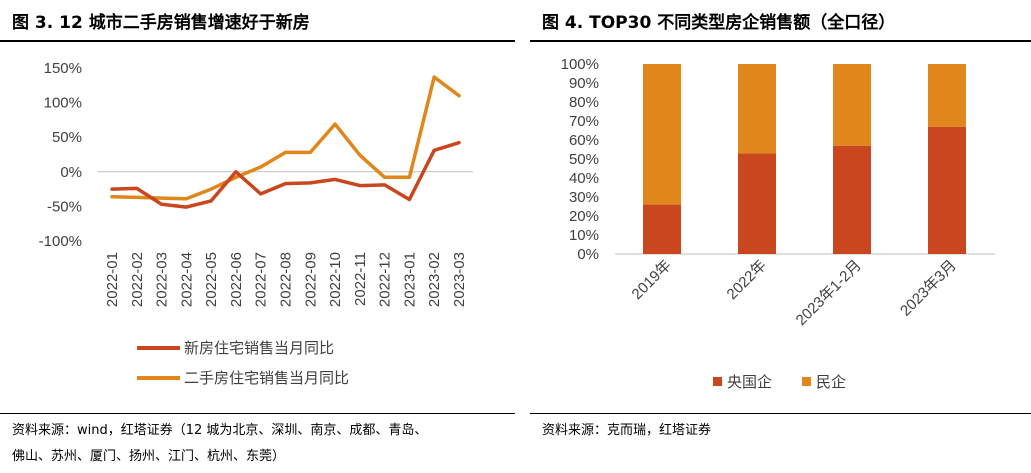 This screenshot has height=473, width=1031. What do you see at coordinates (831, 382) in the screenshot?
I see `legend-label: 民企` at bounding box center [831, 382].